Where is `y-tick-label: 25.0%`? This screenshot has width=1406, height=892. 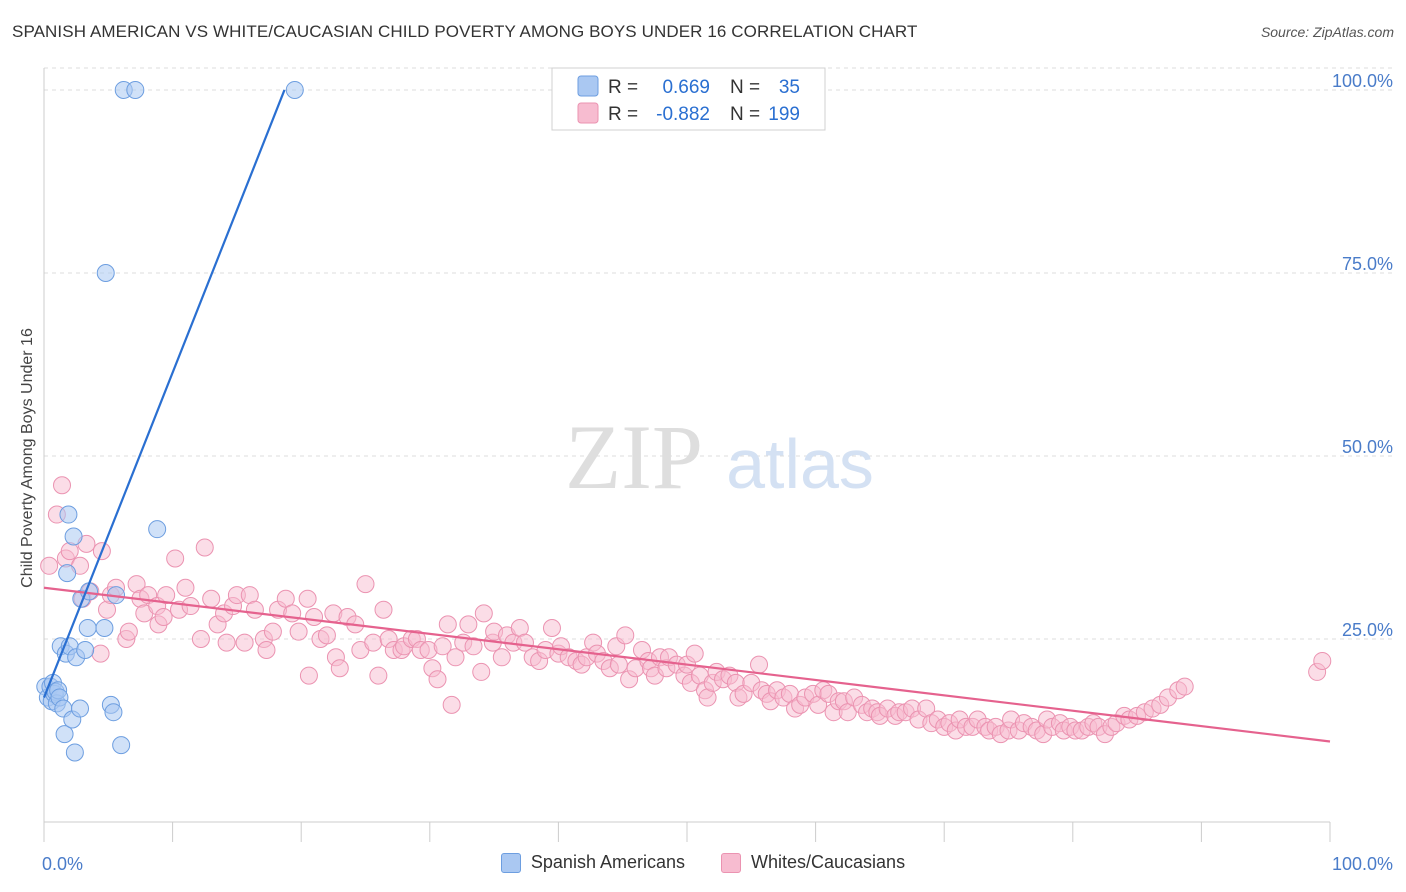 y-tick-label: 25.0% is located at coordinates (1367, 630).